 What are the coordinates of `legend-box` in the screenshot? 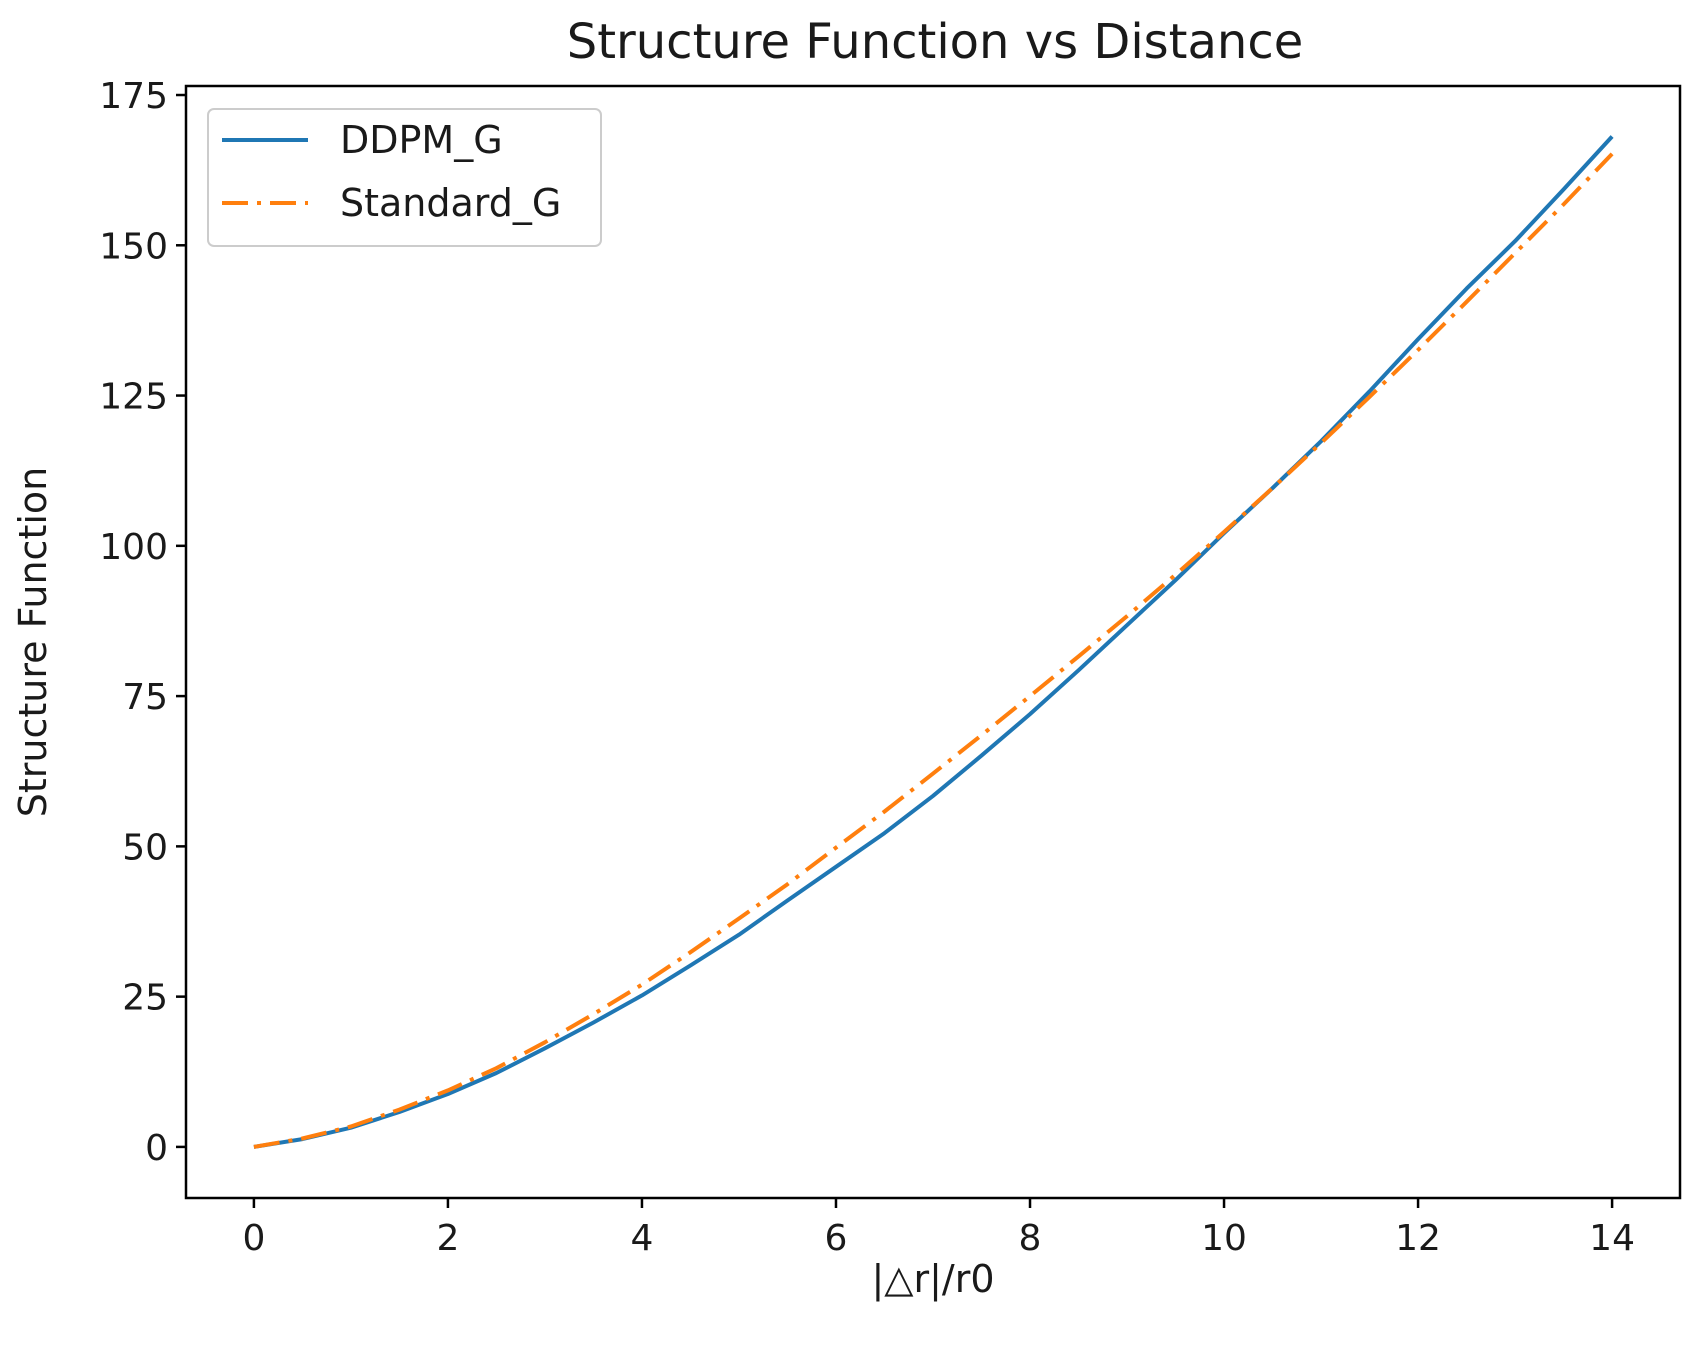 It's located at (404, 177).